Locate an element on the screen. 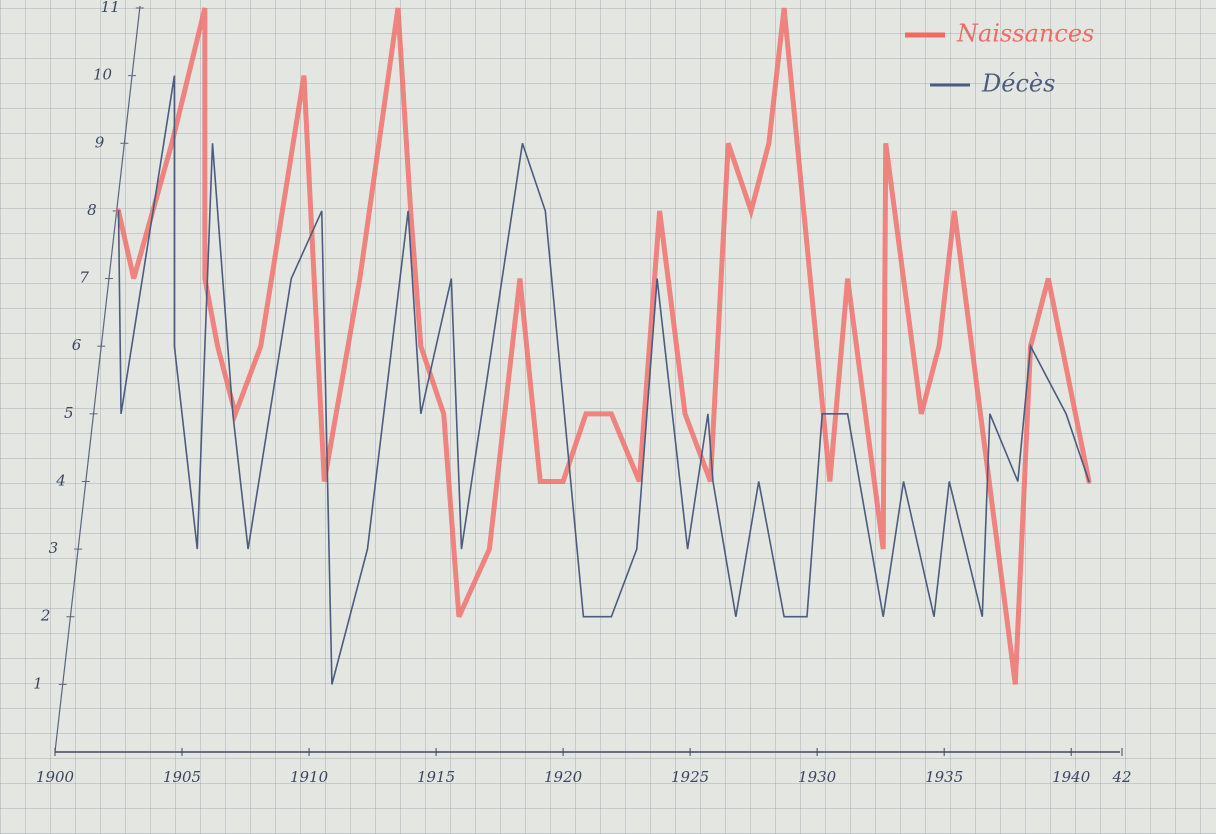 Image resolution: width=1216 pixels, height=834 pixels. x-tick-label: 1930 is located at coordinates (817, 777).